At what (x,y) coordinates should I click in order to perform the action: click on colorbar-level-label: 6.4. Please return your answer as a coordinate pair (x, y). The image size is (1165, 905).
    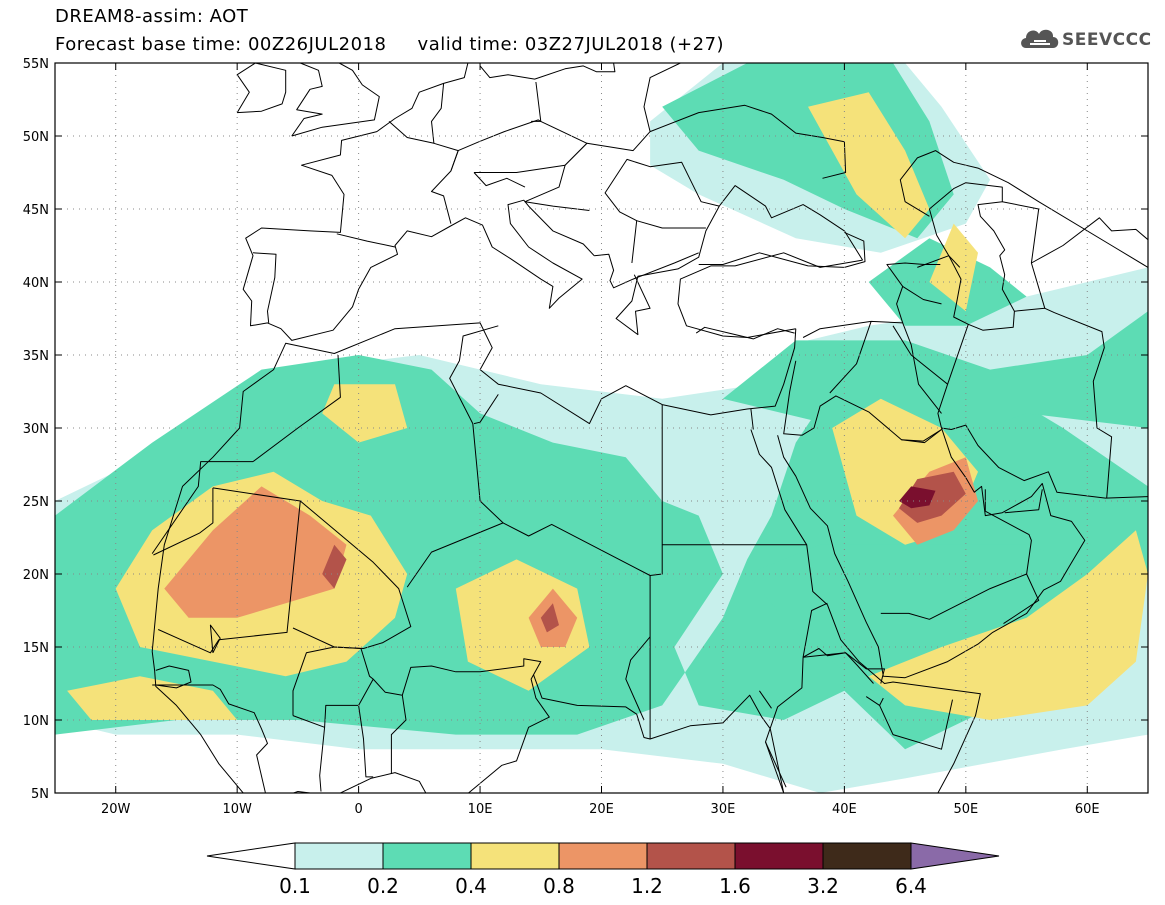
    Looking at the image, I should click on (911, 886).